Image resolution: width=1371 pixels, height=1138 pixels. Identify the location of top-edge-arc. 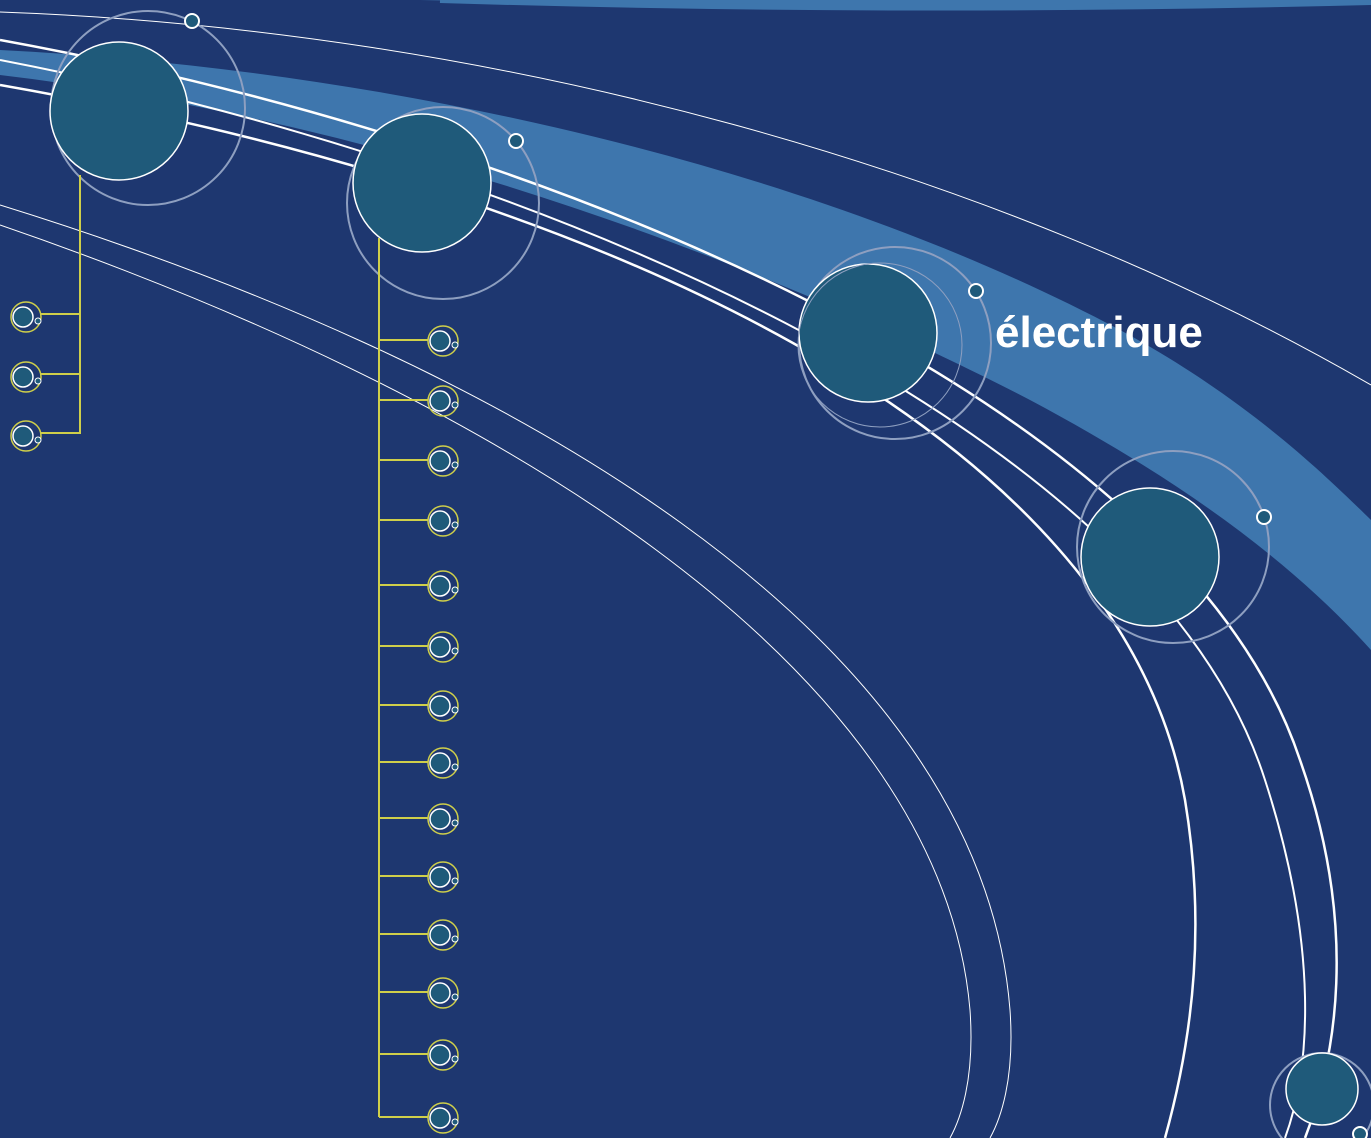
(905, 5).